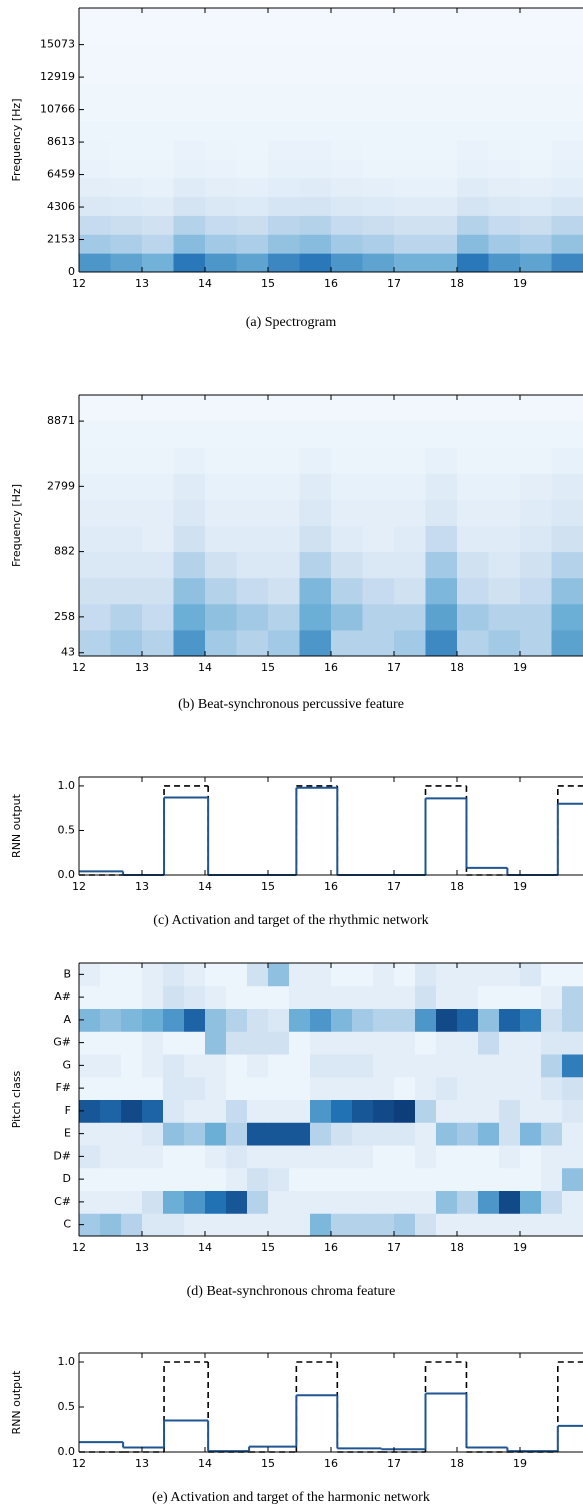 Image resolution: width=583 pixels, height=1508 pixels. I want to click on y-tick-label: C#, so click(62, 1201).